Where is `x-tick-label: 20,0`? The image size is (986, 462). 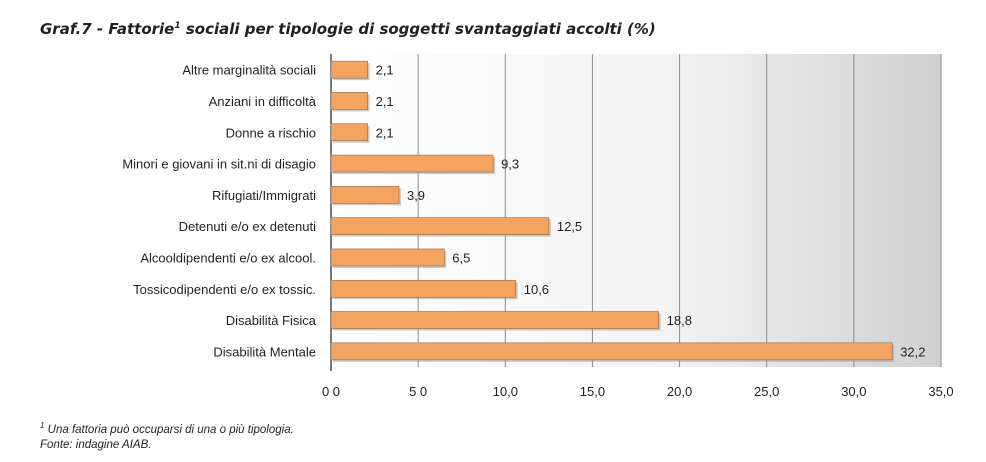
x-tick-label: 20,0 is located at coordinates (679, 391).